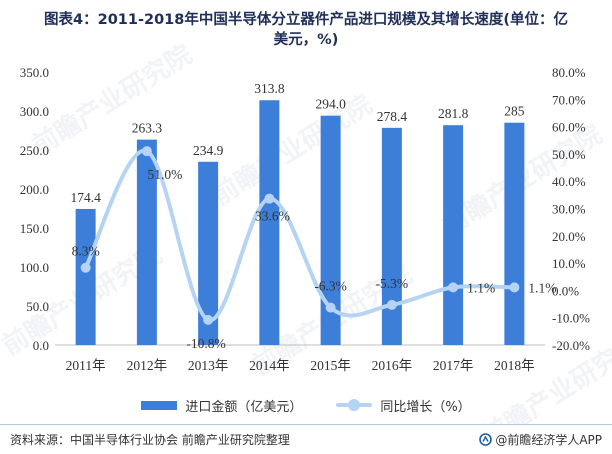 The height and width of the screenshot is (454, 612). Describe the element at coordinates (330, 104) in the screenshot. I see `bar-data-label: 294.0` at that location.